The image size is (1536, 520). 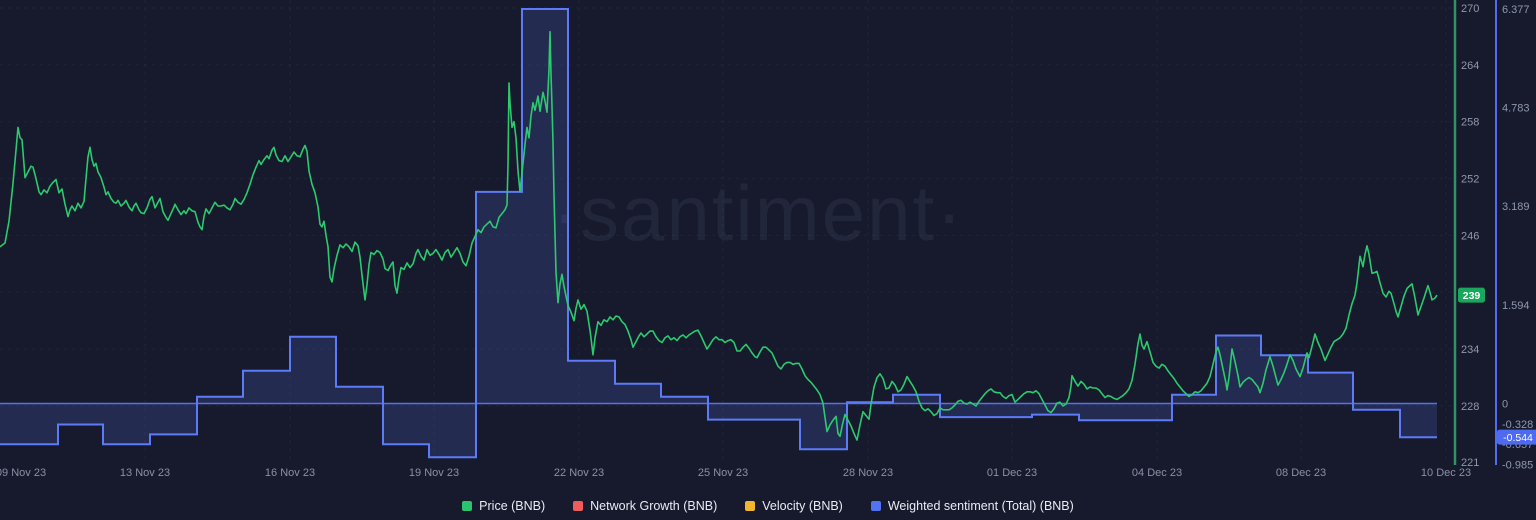 I want to click on price-tick-label: 252, so click(x=1470, y=180).